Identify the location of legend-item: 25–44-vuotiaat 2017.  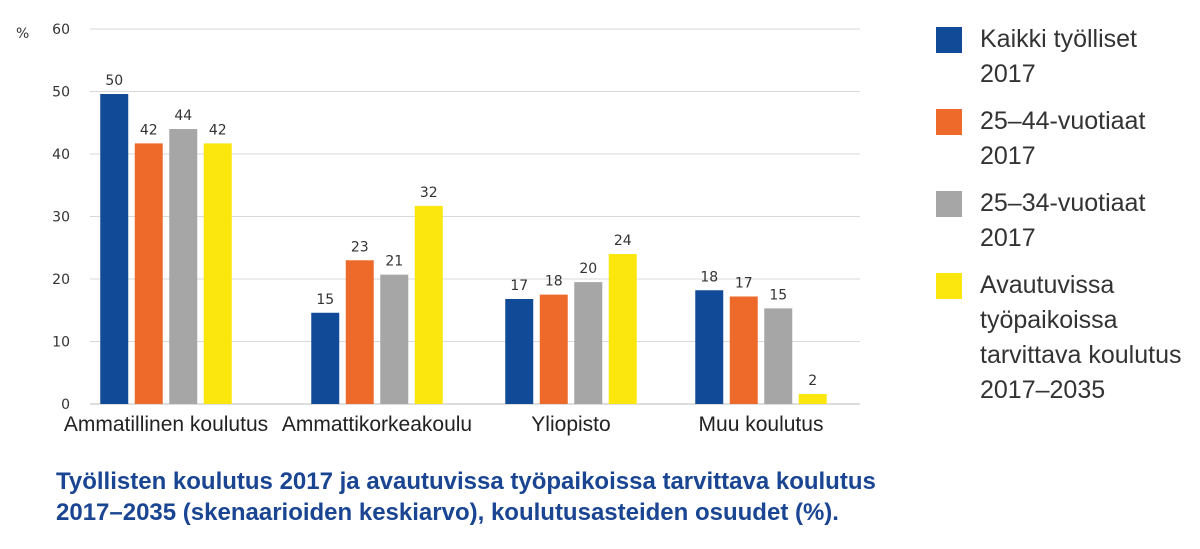
(1066, 139).